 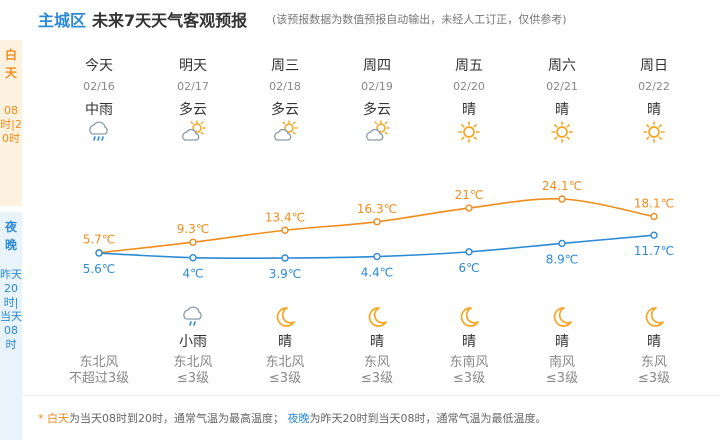 I want to click on wind-info: 东南风 ≤3级, so click(x=469, y=371).